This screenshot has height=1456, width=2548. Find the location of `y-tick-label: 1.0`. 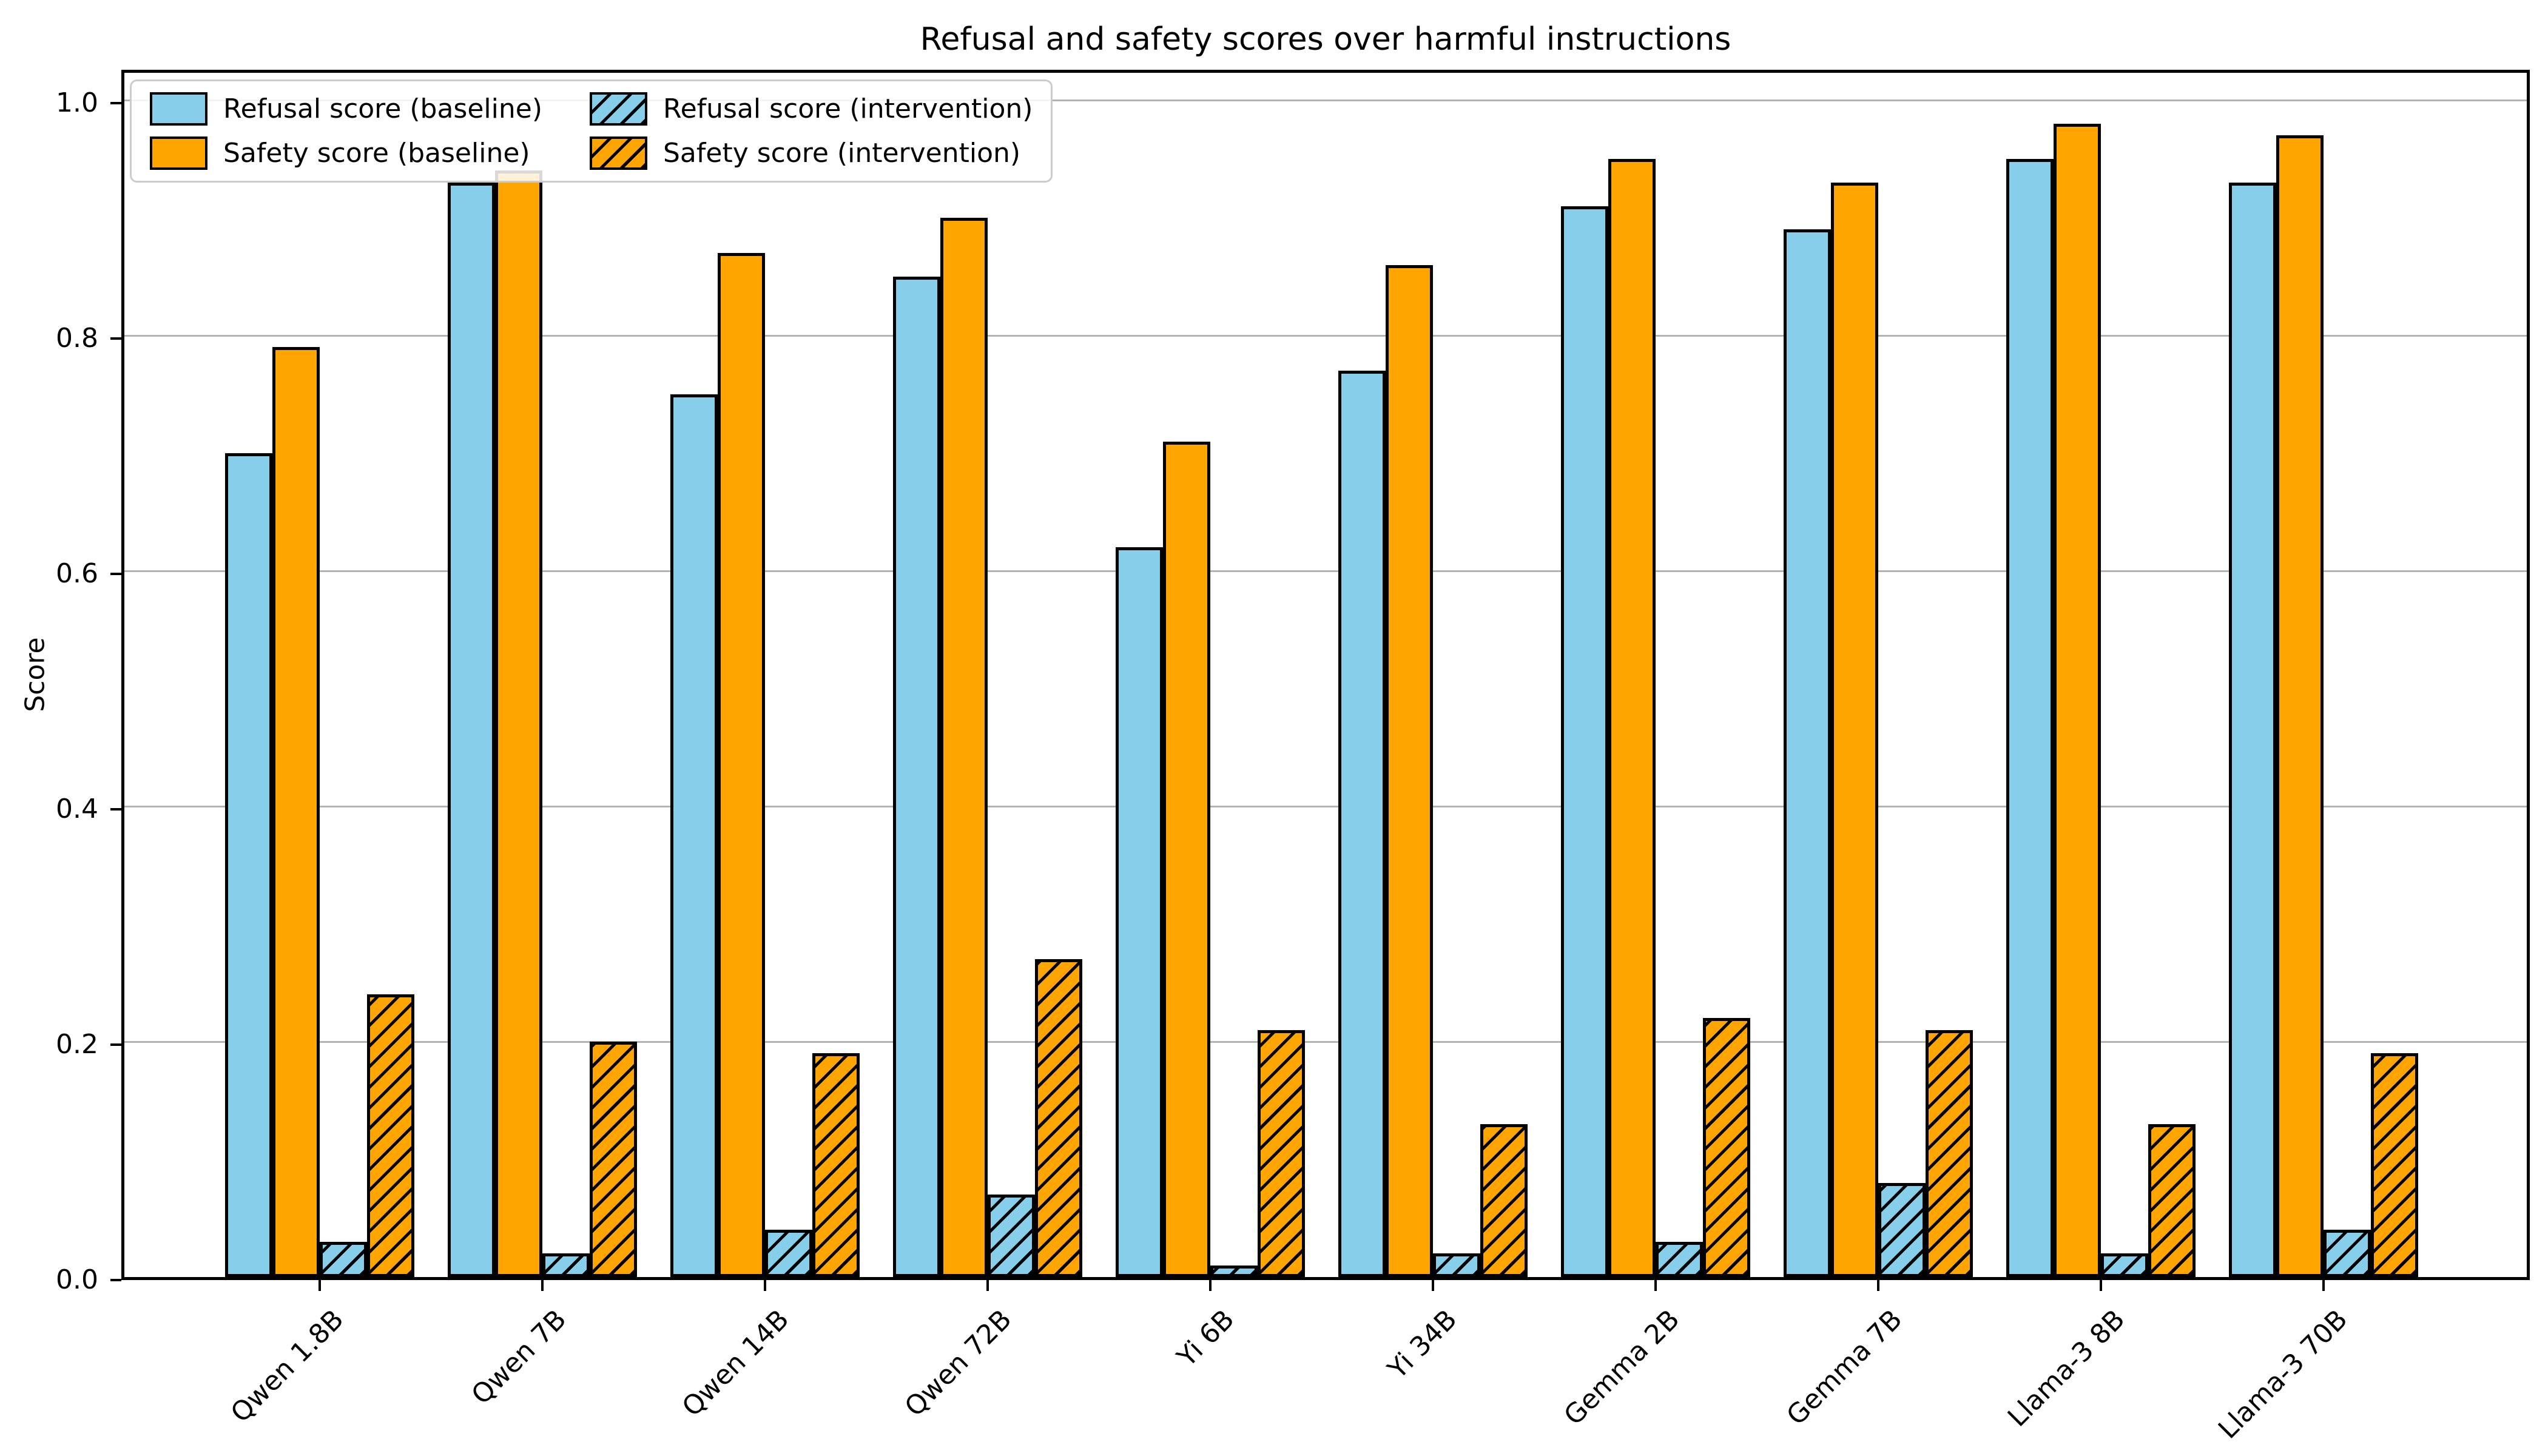

y-tick-label: 1.0 is located at coordinates (77, 102).